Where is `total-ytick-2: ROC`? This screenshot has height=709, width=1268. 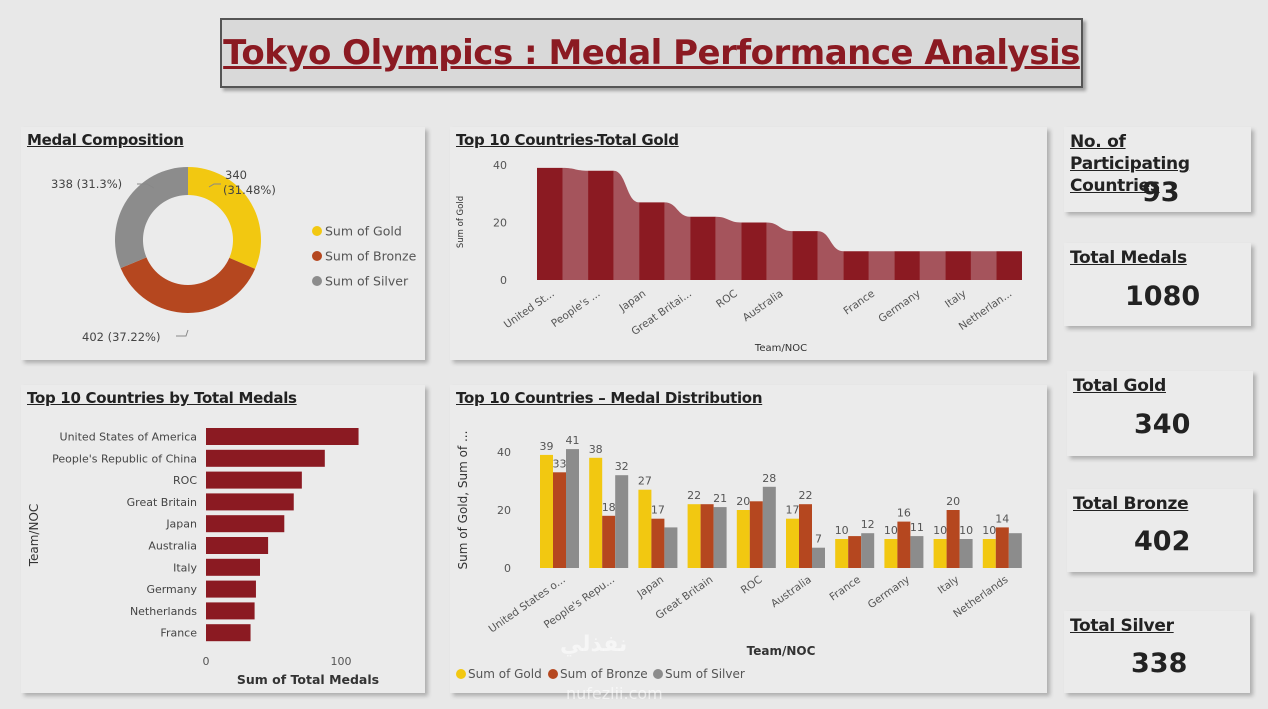
total-ytick-2: ROC is located at coordinates (185, 480).